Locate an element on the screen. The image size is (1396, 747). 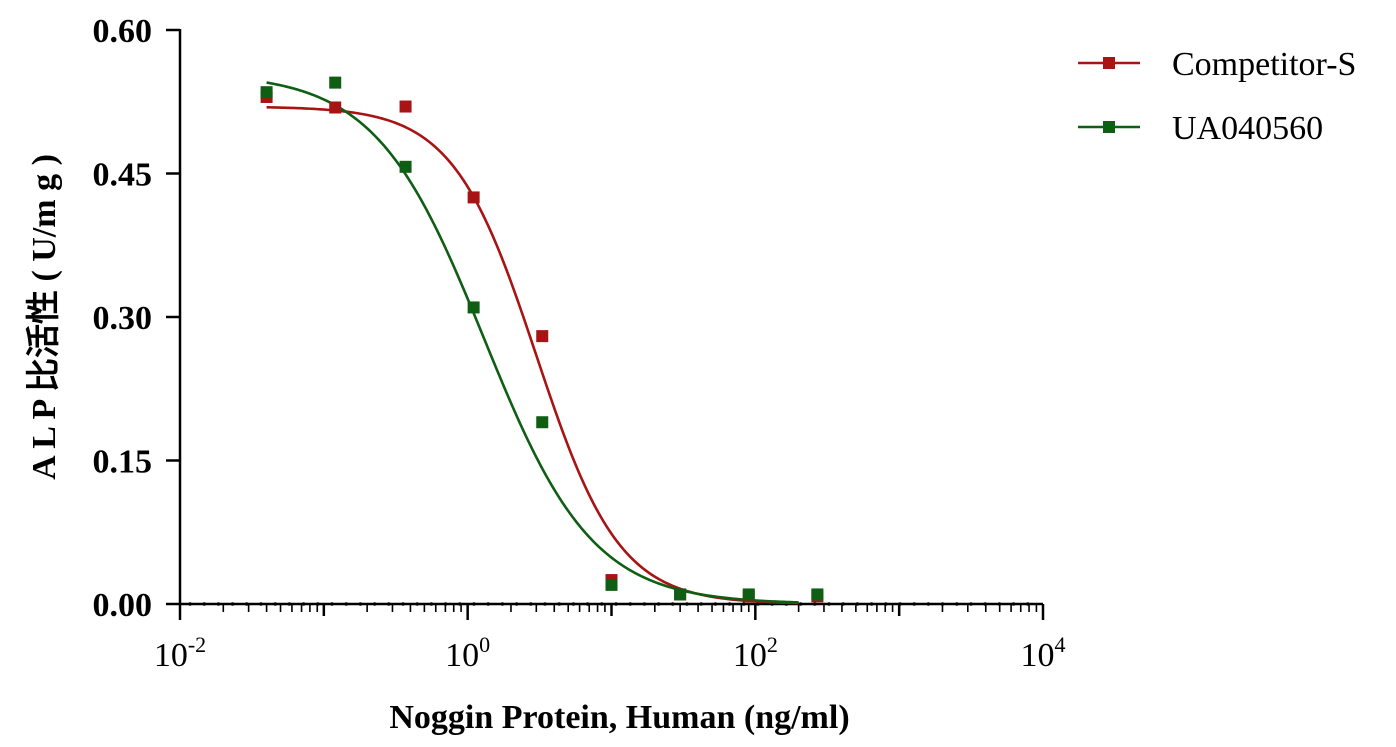
x-tick-label: 10⁻² is located at coordinates (180, 653).